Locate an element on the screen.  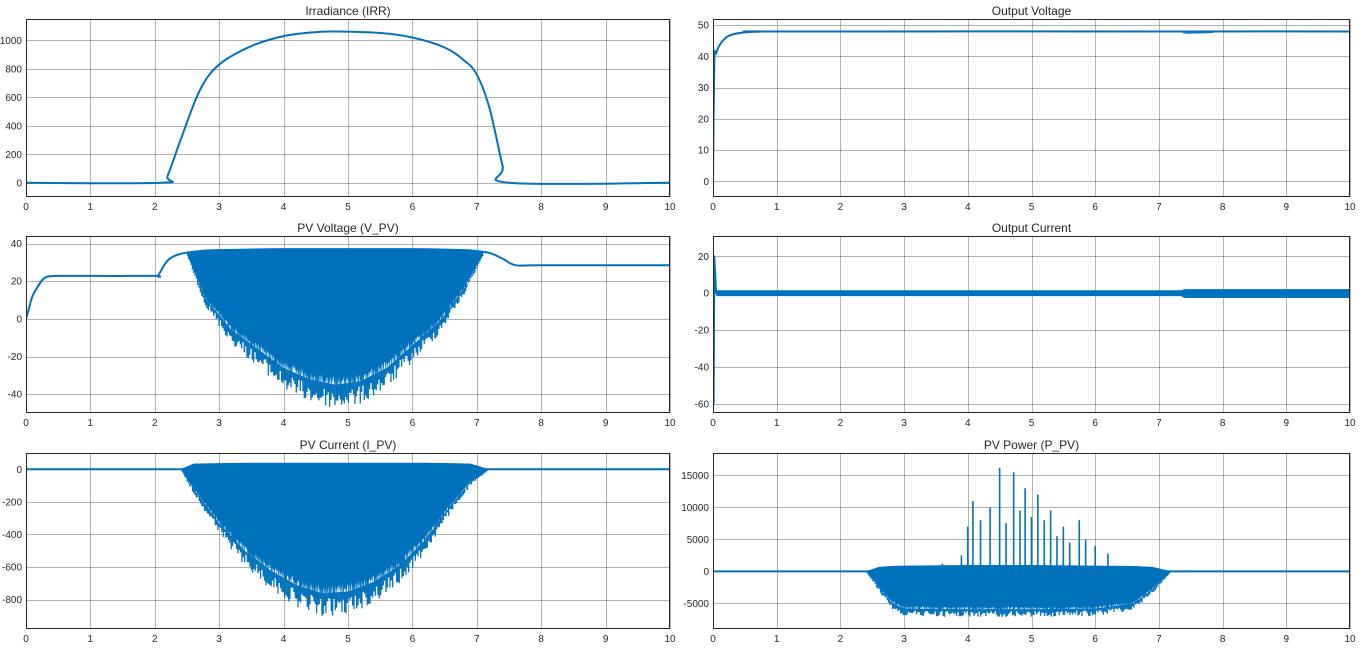
y-tick-label: 10 is located at coordinates (704, 151).